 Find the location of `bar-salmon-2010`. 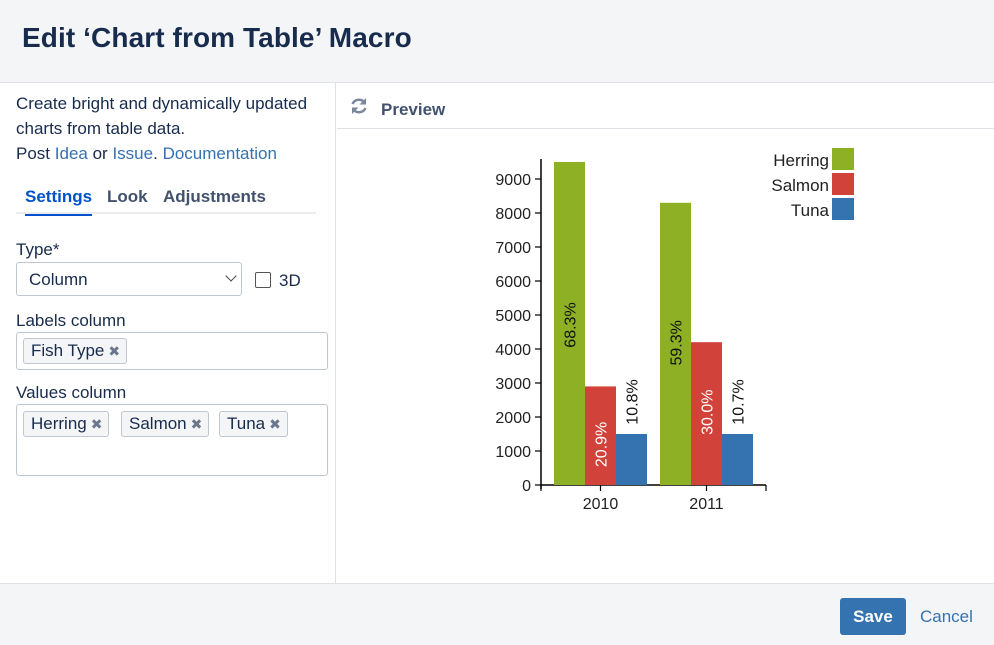

bar-salmon-2010 is located at coordinates (600, 435).